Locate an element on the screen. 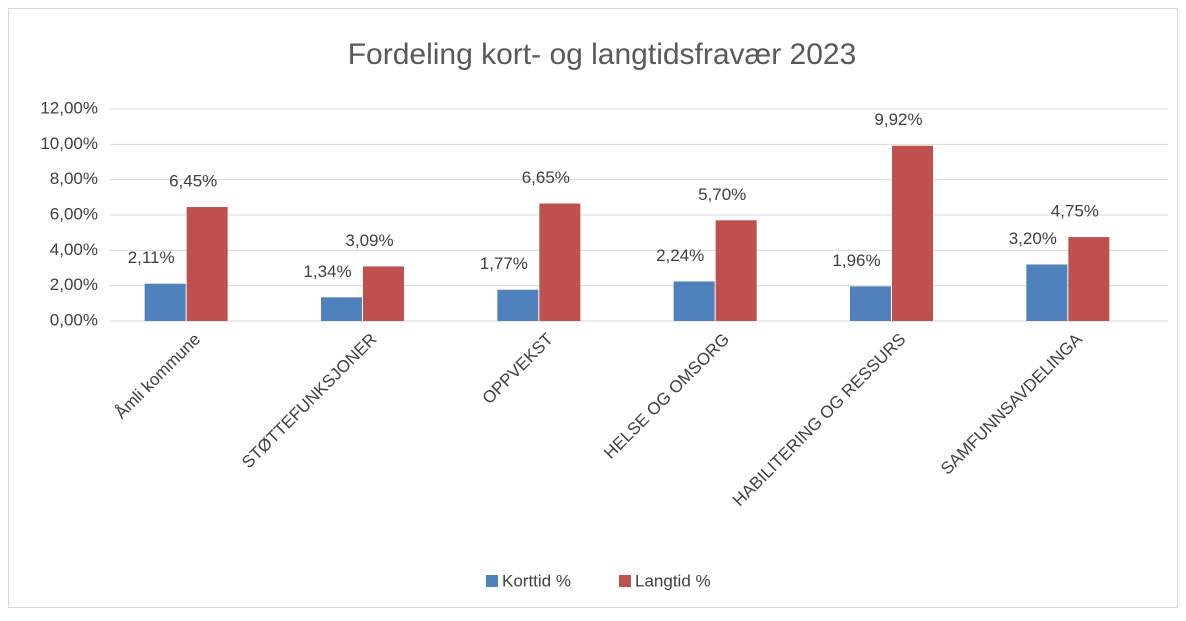 The height and width of the screenshot is (621, 1186). legend-label: Langtid % is located at coordinates (673, 580).